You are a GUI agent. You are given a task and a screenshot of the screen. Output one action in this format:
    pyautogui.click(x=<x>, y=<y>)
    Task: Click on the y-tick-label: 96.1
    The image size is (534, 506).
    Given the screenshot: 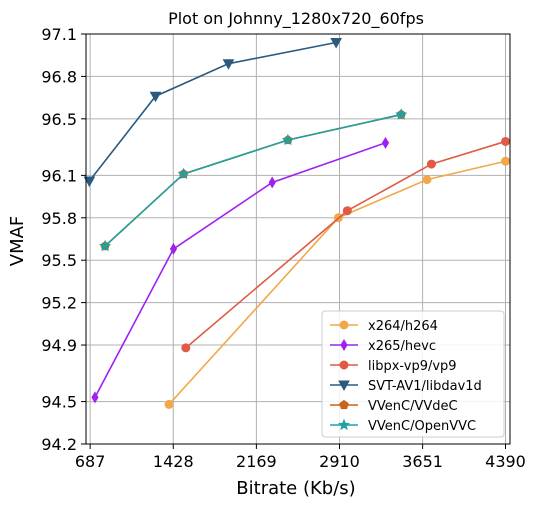 What is the action you would take?
    pyautogui.click(x=59, y=175)
    